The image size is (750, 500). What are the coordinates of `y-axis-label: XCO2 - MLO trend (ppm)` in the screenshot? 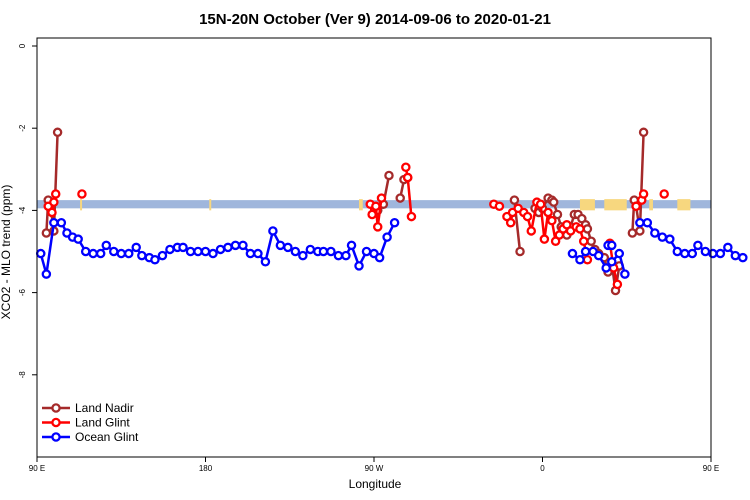 It's located at (6, 252).